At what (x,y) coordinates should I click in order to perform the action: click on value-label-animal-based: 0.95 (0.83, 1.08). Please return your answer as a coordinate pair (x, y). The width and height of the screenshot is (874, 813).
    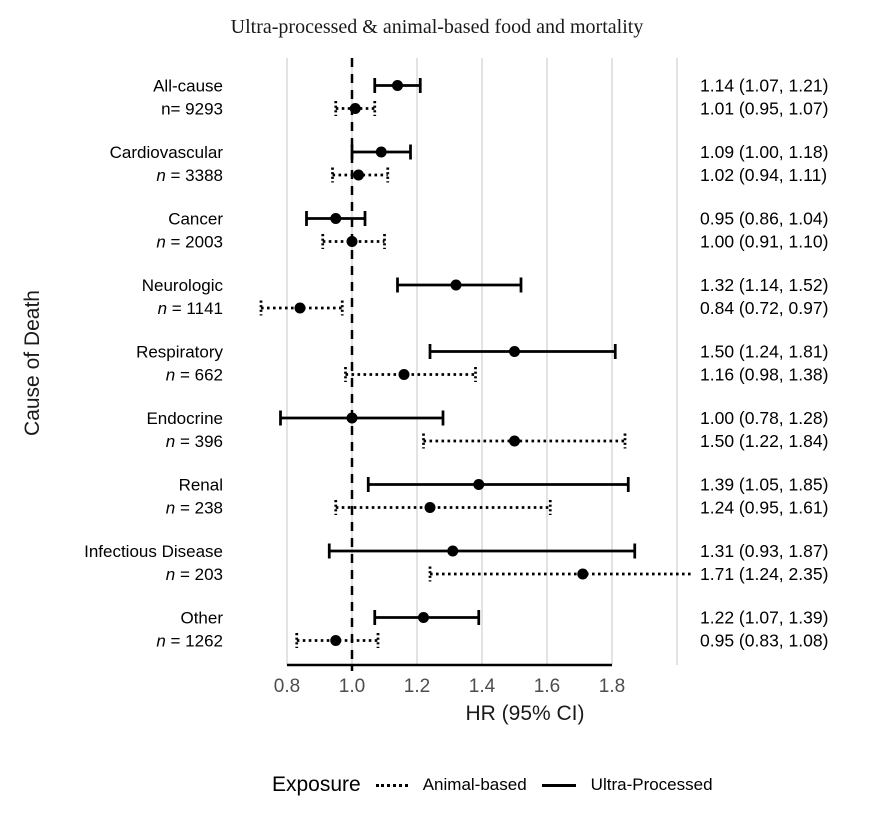
    Looking at the image, I should click on (764, 641).